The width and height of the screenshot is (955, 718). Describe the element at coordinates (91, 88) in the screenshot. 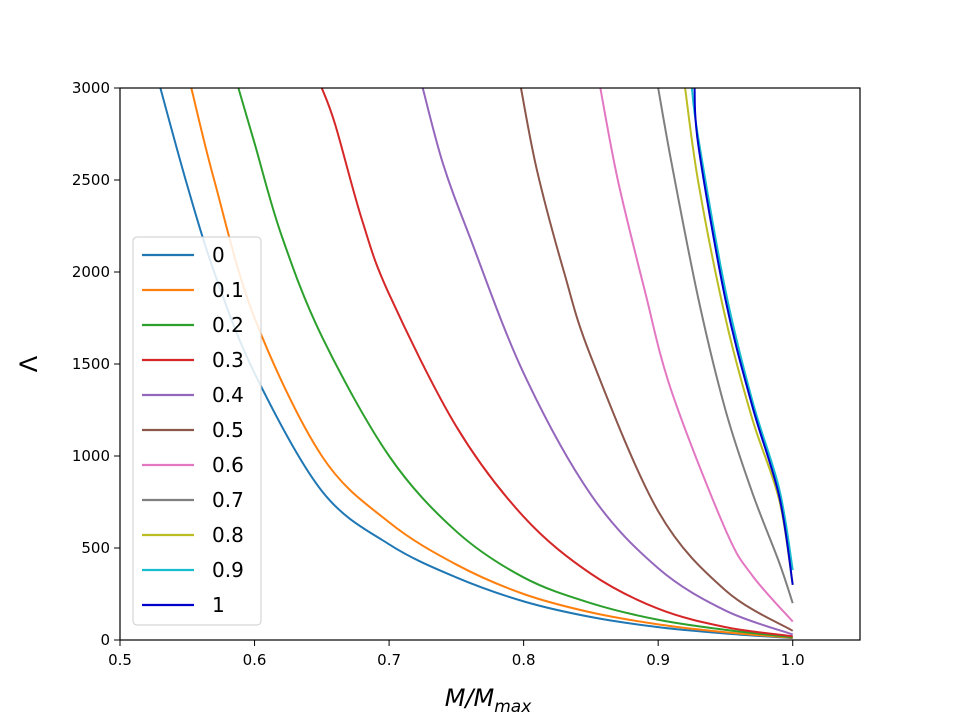

I see `y-tick-label: 3000` at that location.